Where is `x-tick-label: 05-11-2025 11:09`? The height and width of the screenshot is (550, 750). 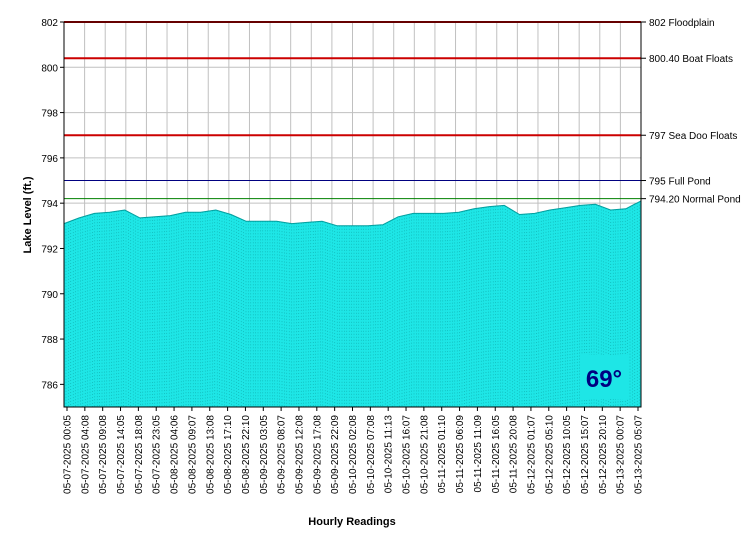
x-tick-label: 05-11-2025 11:09 is located at coordinates (478, 454).